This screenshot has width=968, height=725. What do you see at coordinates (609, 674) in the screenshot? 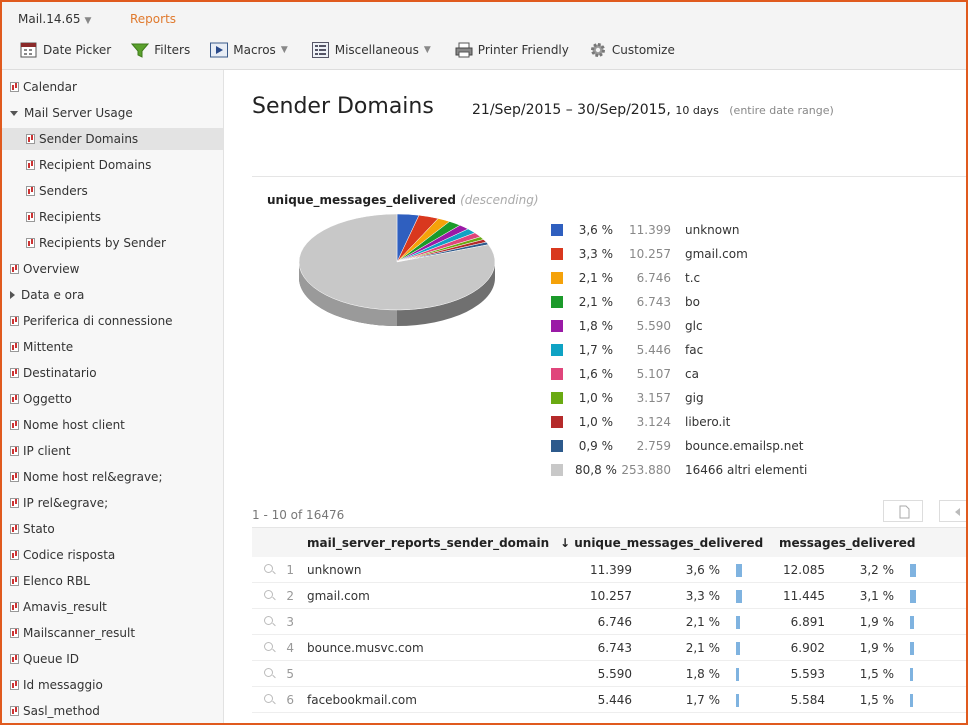
I see `table-row: 5 5.590 1,8 % 5.593 1,5 %` at bounding box center [609, 674].